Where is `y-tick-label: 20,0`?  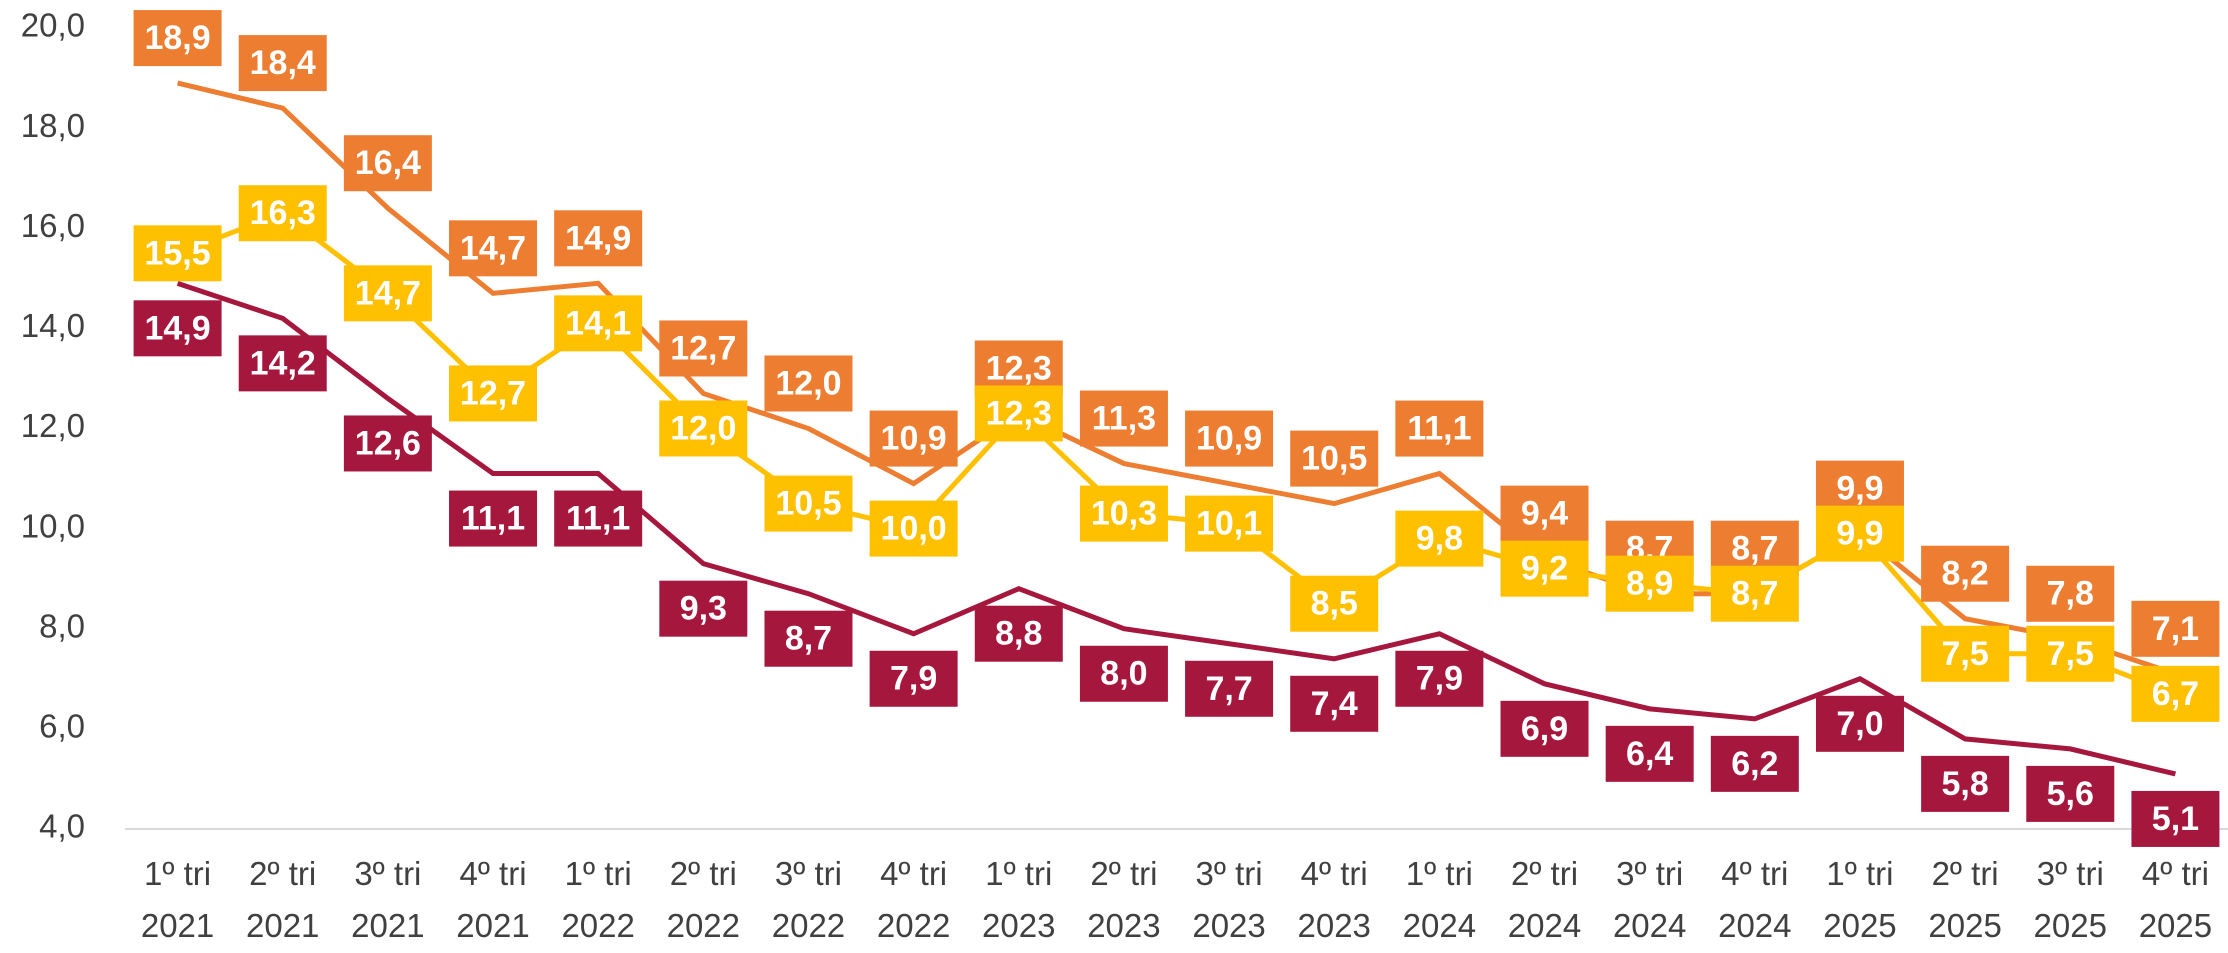
y-tick-label: 20,0 is located at coordinates (53, 25).